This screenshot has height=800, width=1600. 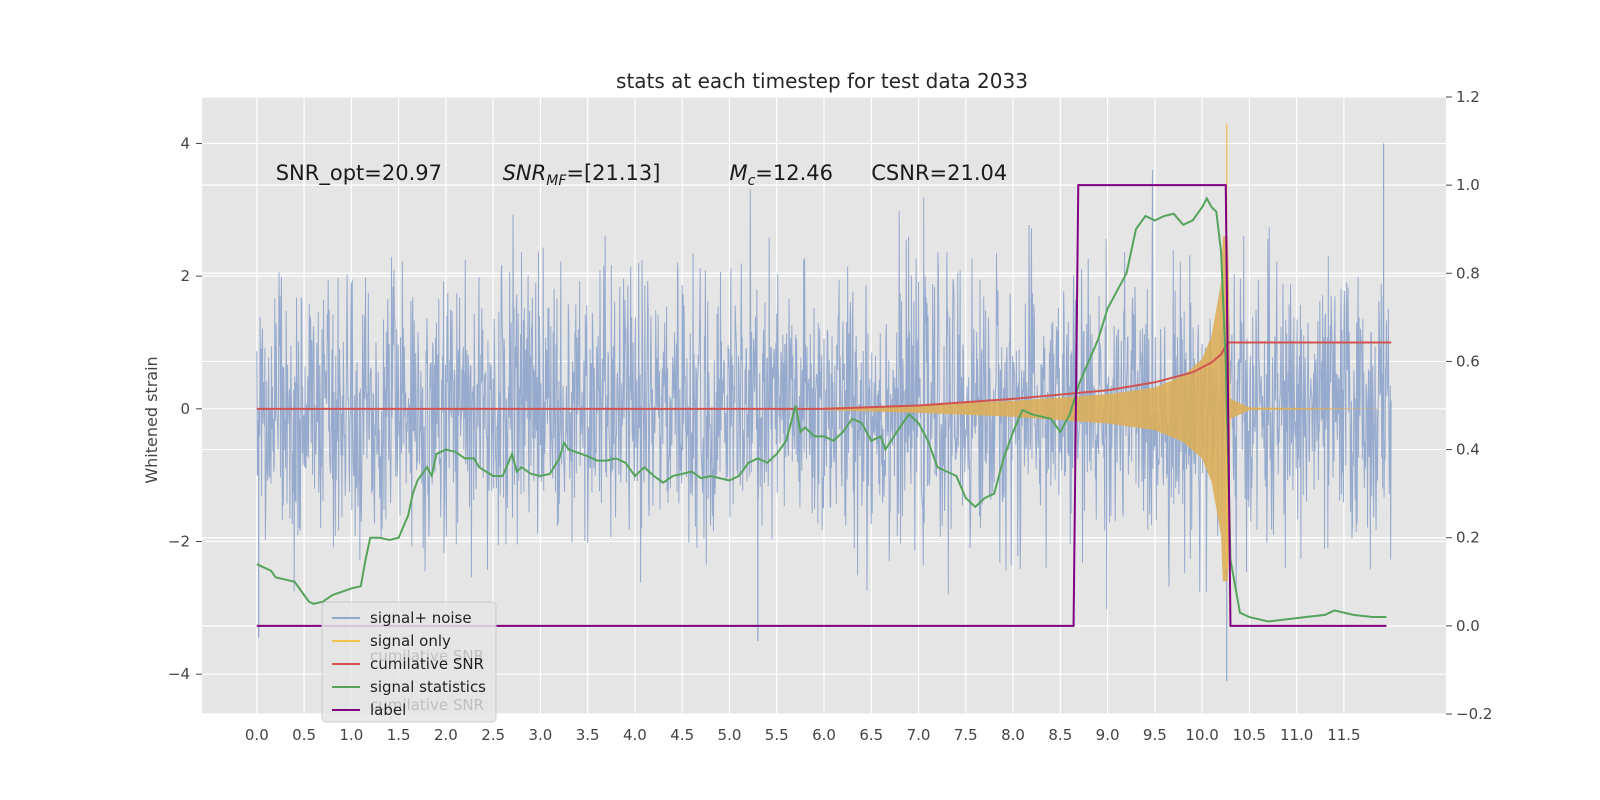 What do you see at coordinates (1108, 735) in the screenshot?
I see `x-tick-label: 9.0` at bounding box center [1108, 735].